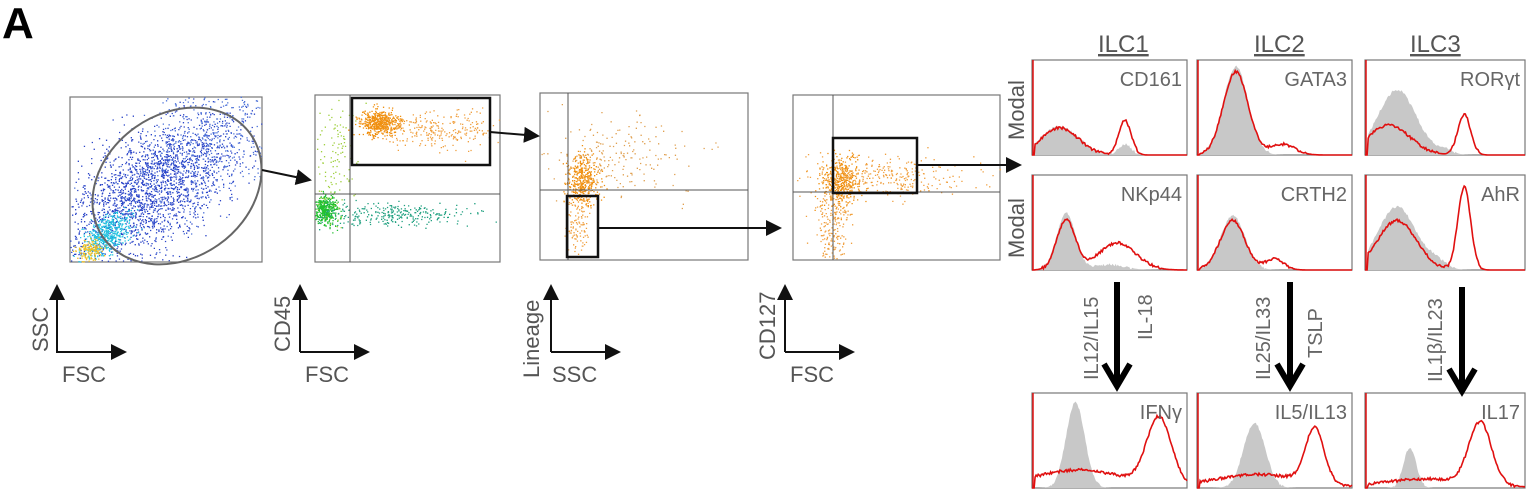  I want to click on marker-label: AhR, so click(1500, 195).